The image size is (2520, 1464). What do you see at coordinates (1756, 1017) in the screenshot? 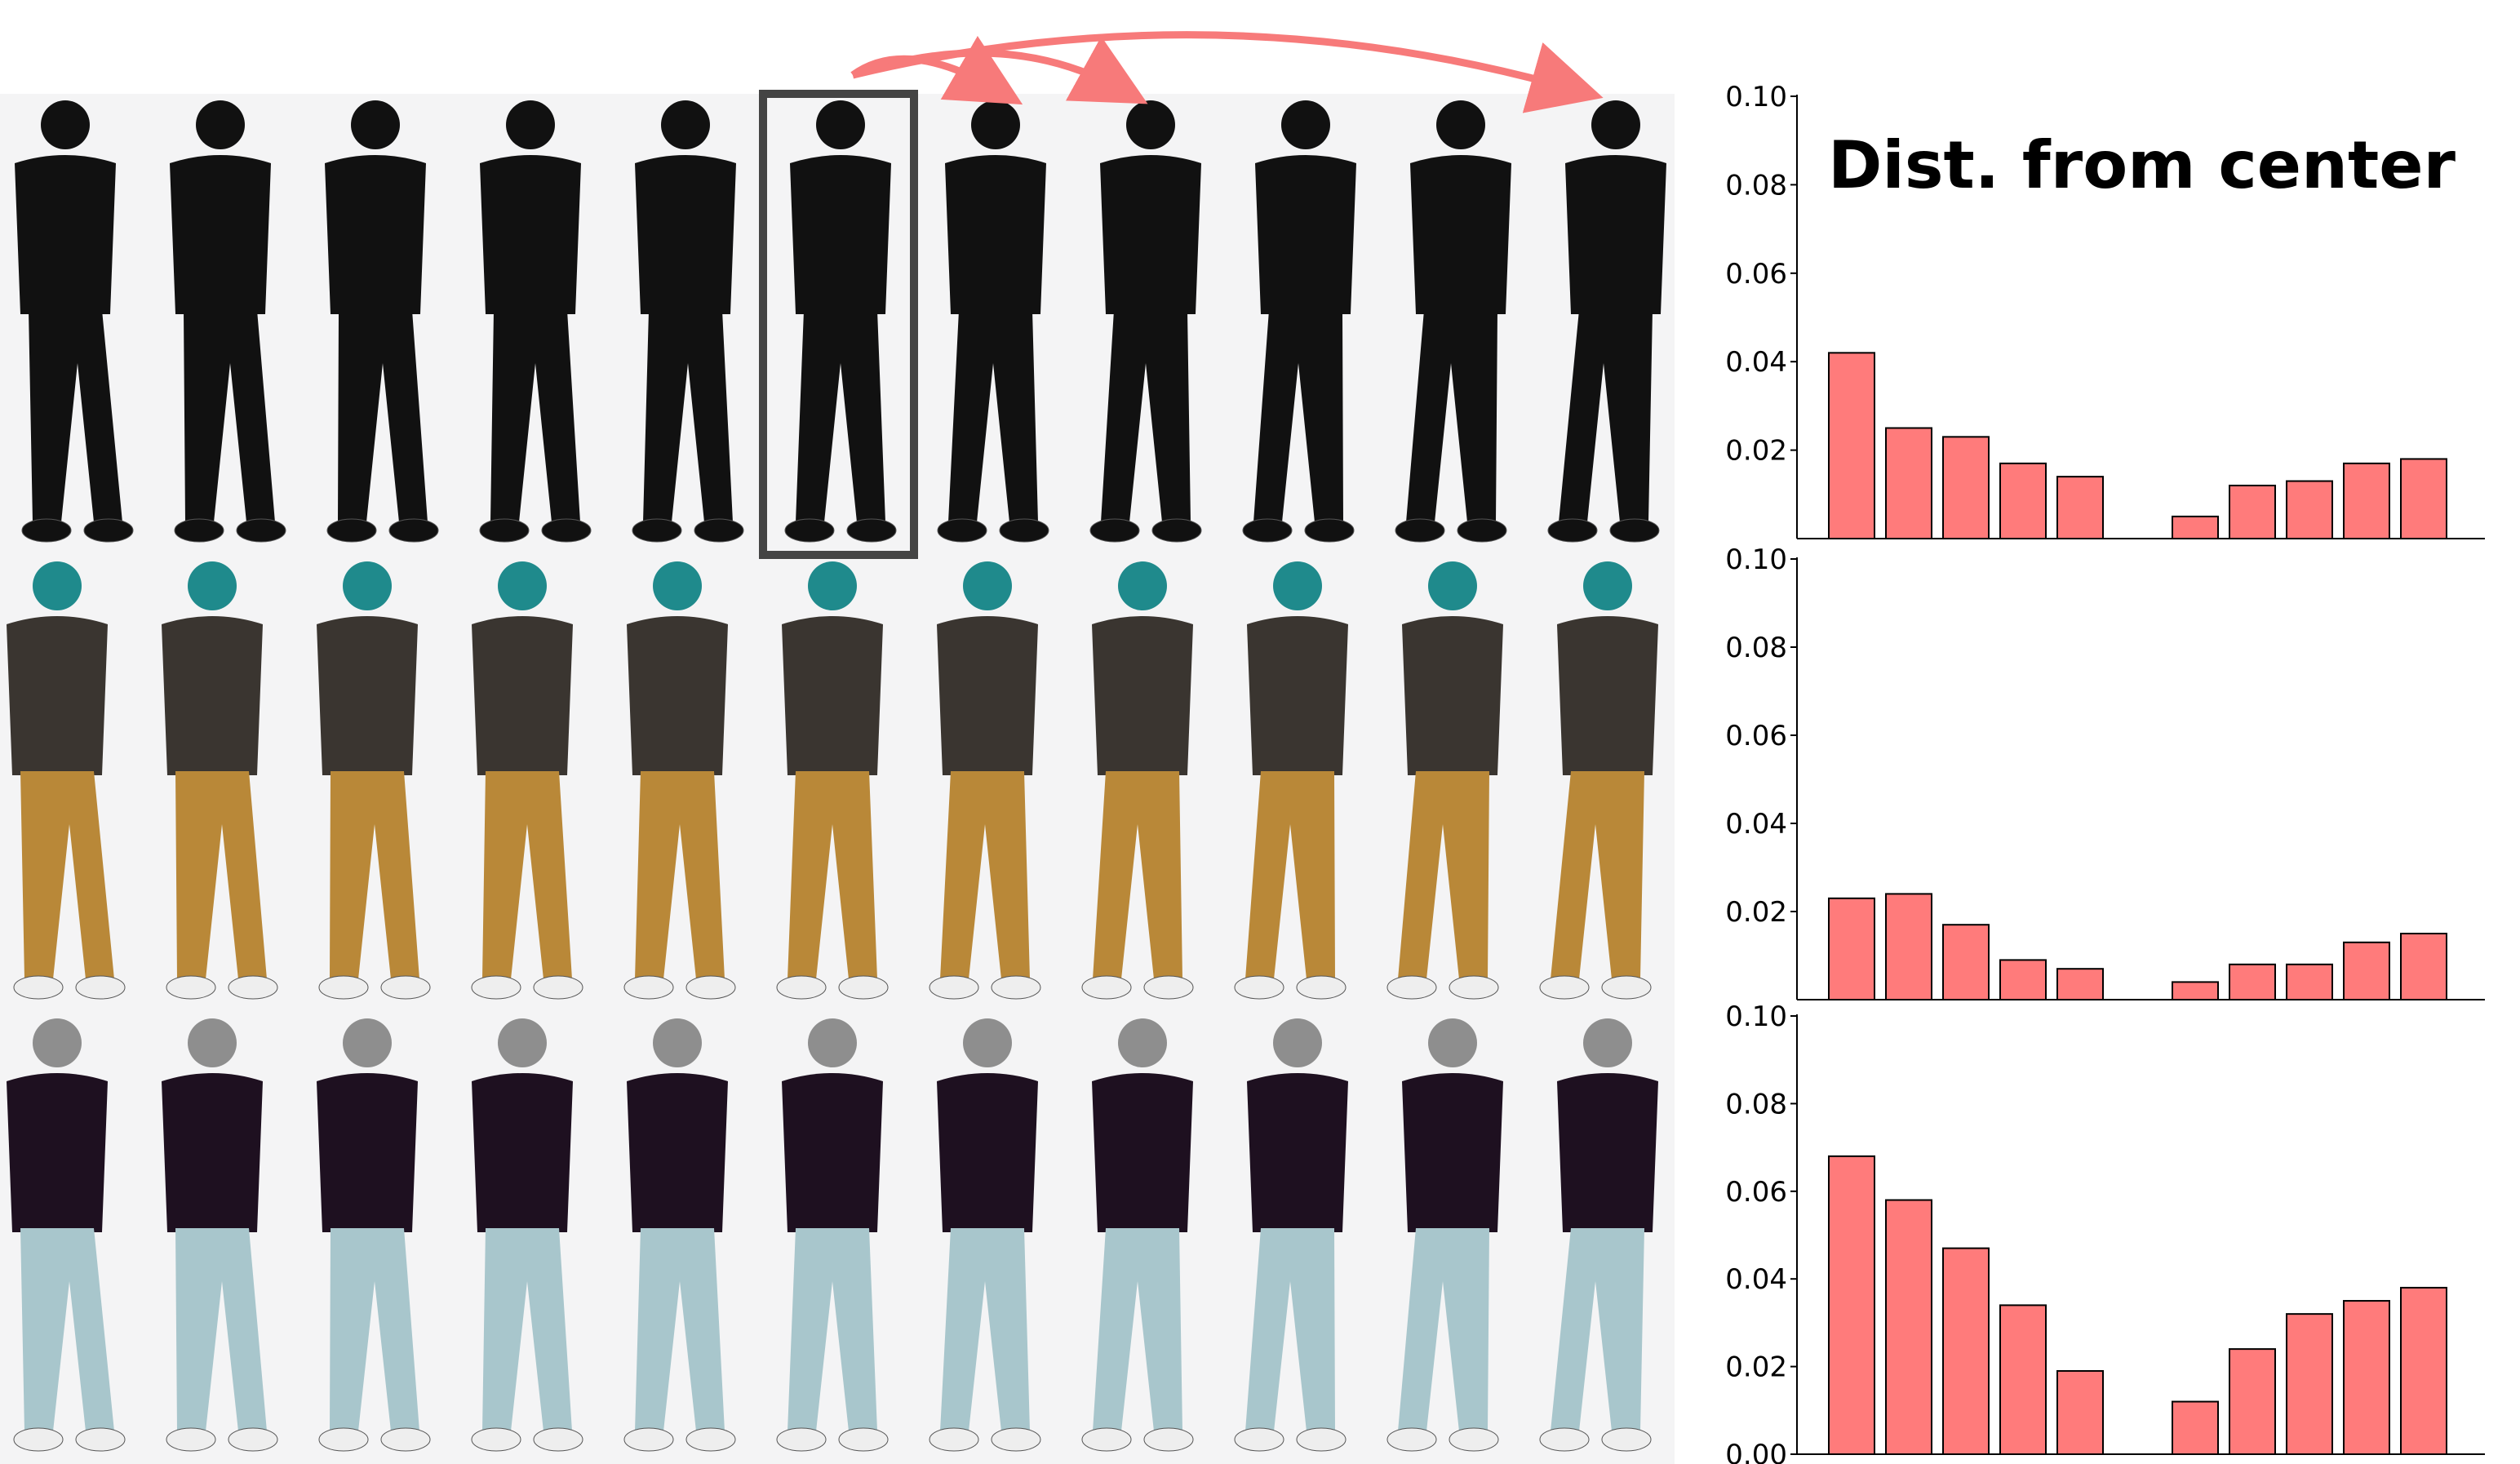
I see `y-tick-label: 0.10` at bounding box center [1756, 1017].